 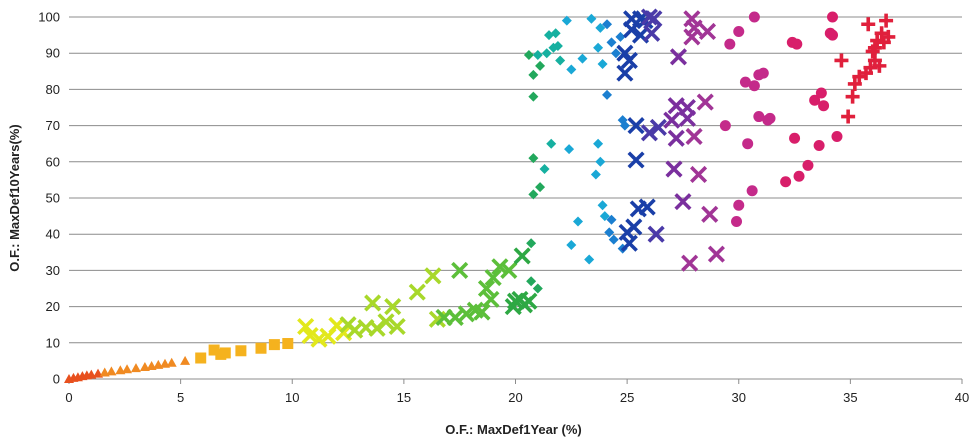 I want to click on y-tick-label: 70, so click(x=53, y=125).